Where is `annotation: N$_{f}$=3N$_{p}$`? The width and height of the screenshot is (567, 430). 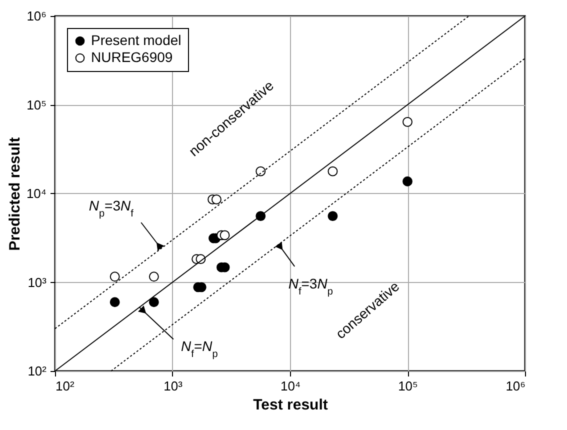
annotation: N$_{f}$=3N$_{p}$ is located at coordinates (311, 286).